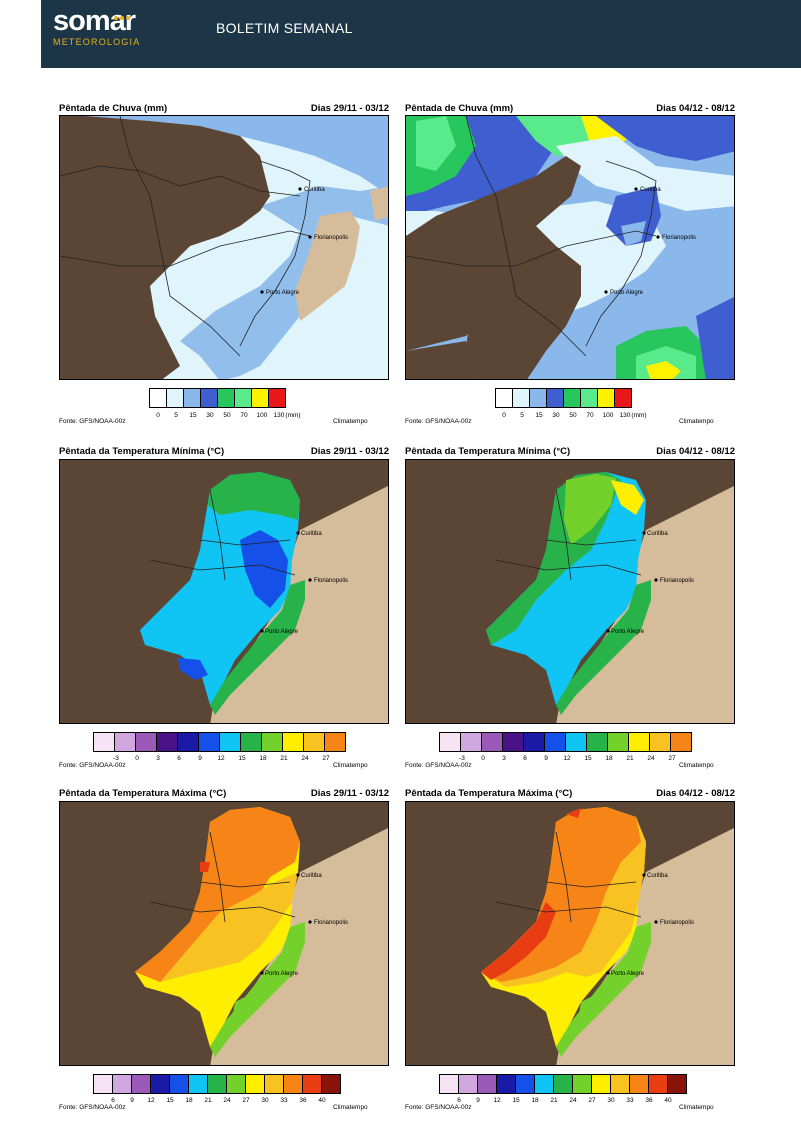 This screenshot has height=1122, width=801. Describe the element at coordinates (125, 13) in the screenshot. I see `logo-dots` at that location.